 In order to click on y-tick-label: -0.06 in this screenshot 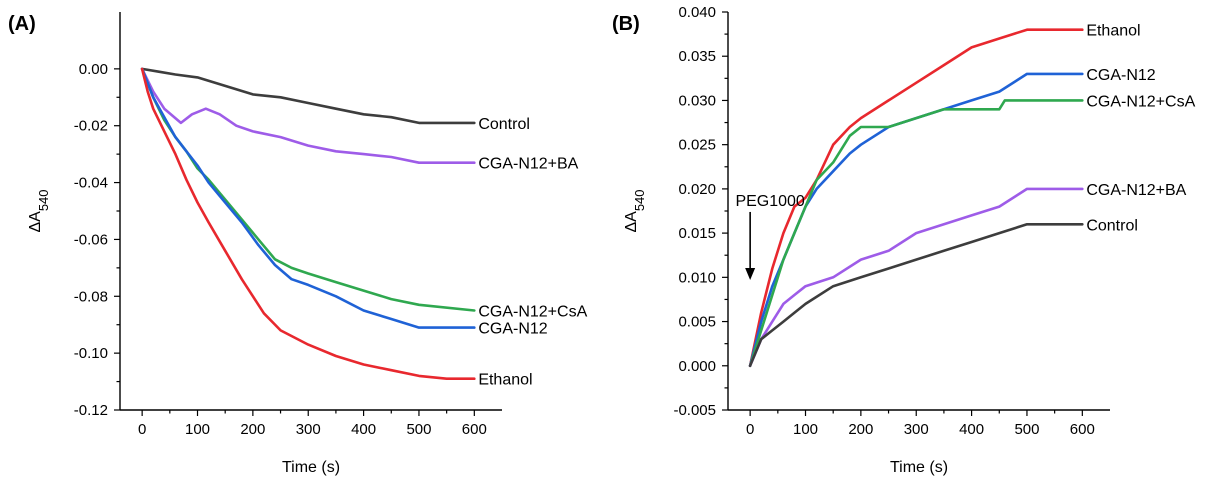, I will do `click(91, 239)`.